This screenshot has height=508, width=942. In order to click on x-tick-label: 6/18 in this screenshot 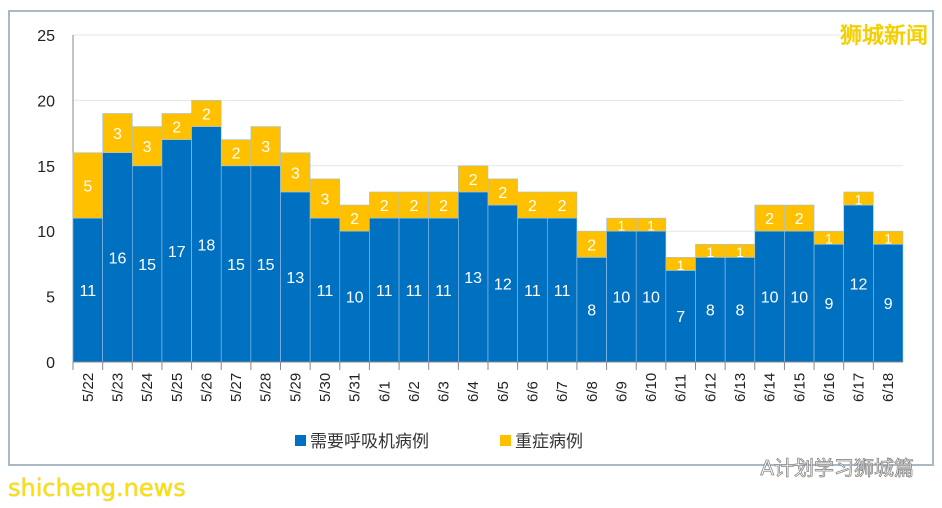, I will do `click(888, 387)`.